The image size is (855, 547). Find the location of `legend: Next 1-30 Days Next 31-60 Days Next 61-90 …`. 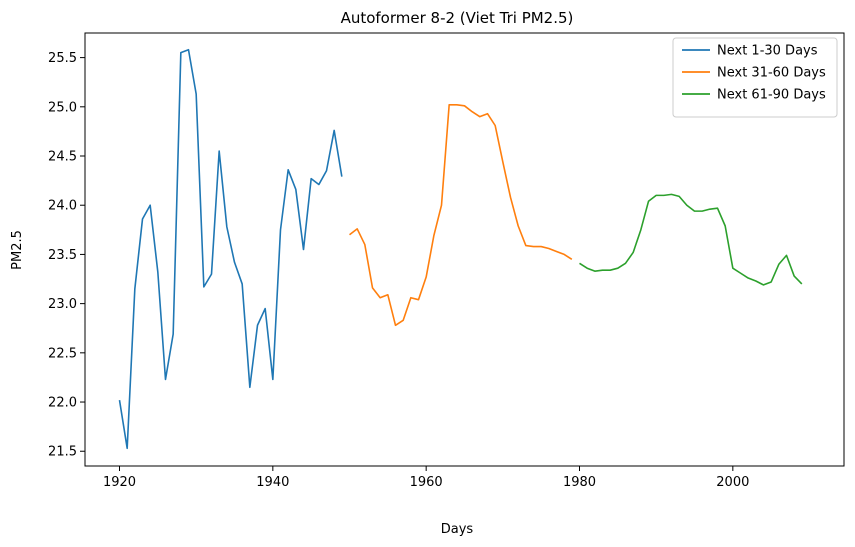

legend: Next 1-30 Days Next 31-60 Days Next 61-90 … is located at coordinates (755, 77).